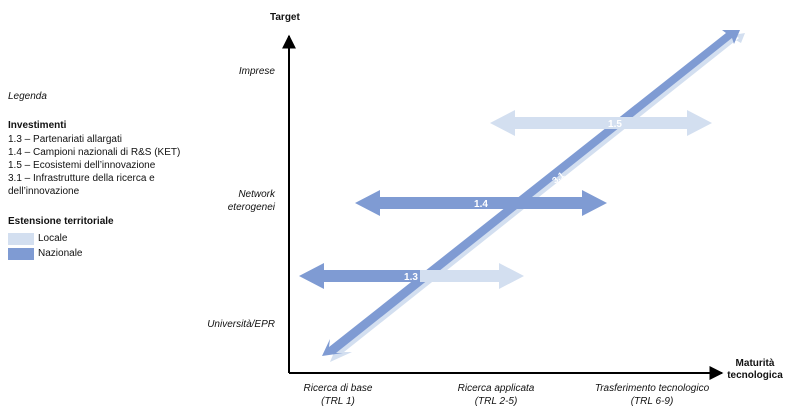 The height and width of the screenshot is (412, 785). Describe the element at coordinates (411, 277) in the screenshot. I see `label-1-3: 1.3` at that location.